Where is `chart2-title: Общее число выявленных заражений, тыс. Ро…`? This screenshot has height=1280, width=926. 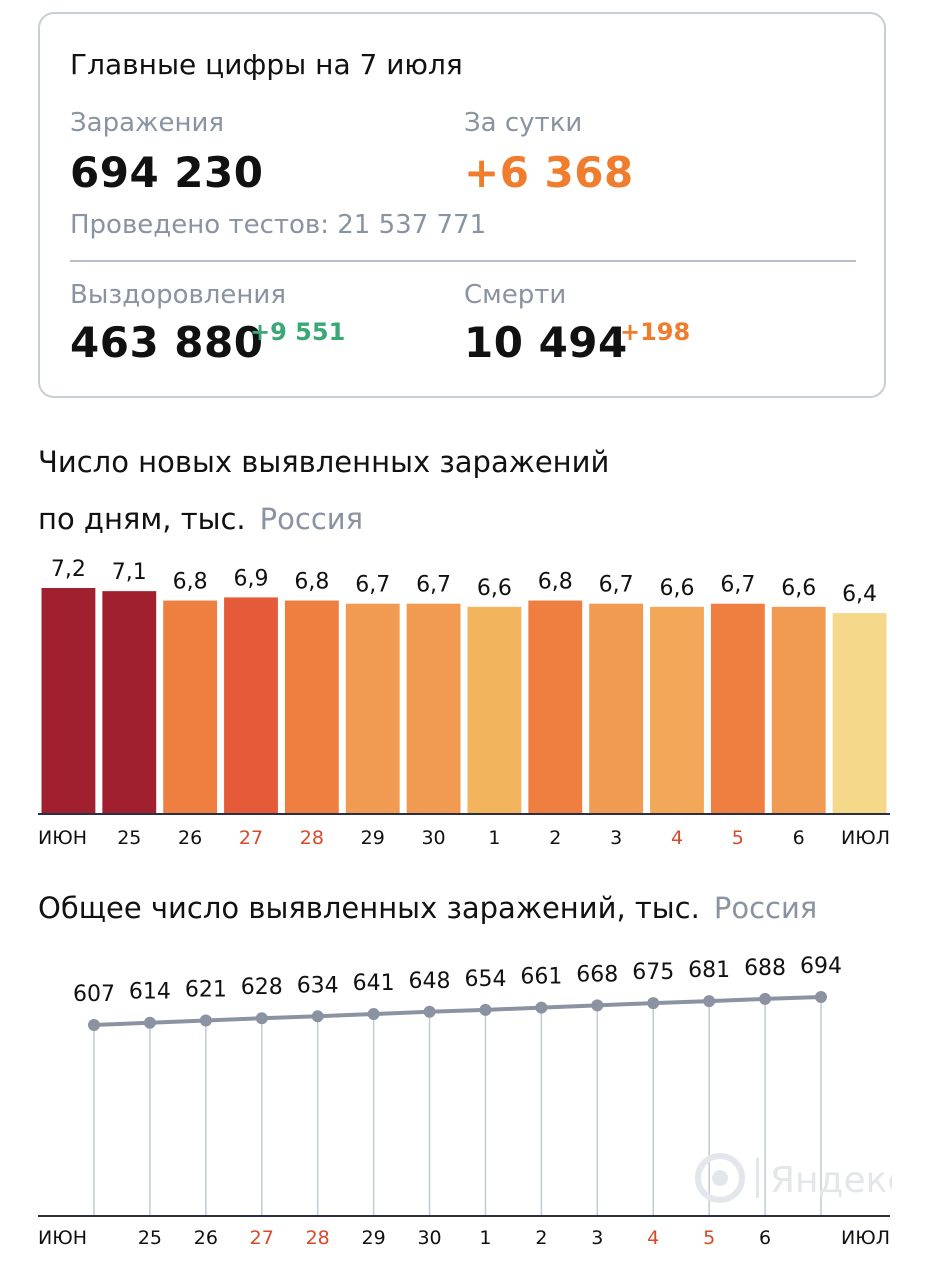
chart2-title: Общее число выявленных заражений, тыс. Ро… is located at coordinates (427, 908).